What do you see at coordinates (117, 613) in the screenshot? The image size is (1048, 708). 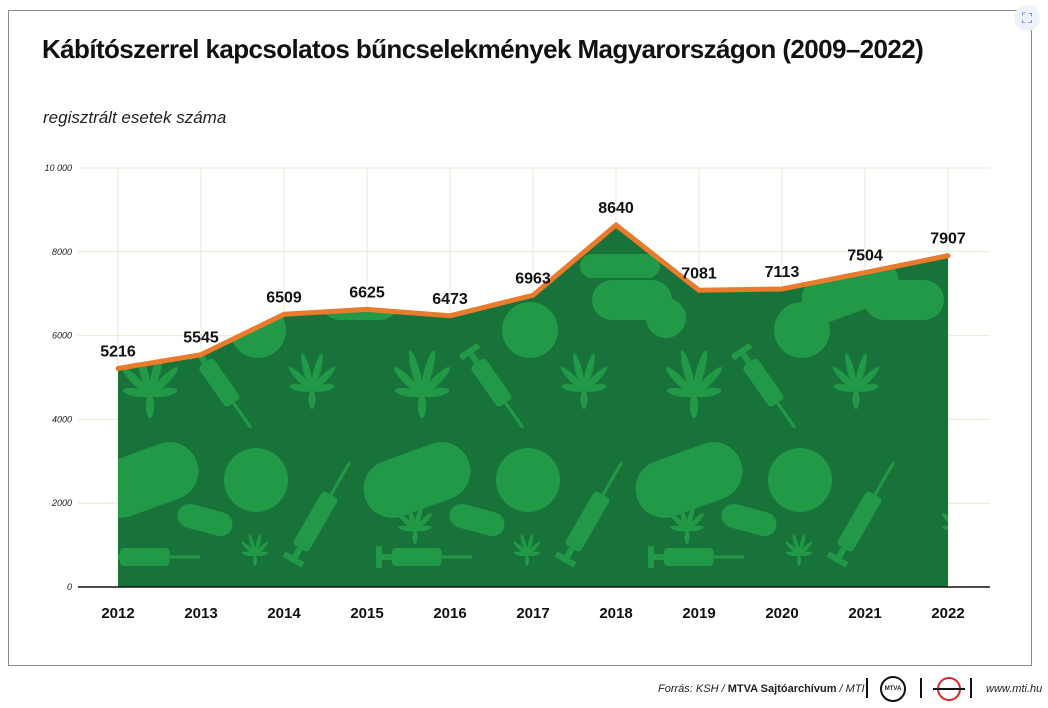 I see `x-tick-label: 2012` at bounding box center [117, 613].